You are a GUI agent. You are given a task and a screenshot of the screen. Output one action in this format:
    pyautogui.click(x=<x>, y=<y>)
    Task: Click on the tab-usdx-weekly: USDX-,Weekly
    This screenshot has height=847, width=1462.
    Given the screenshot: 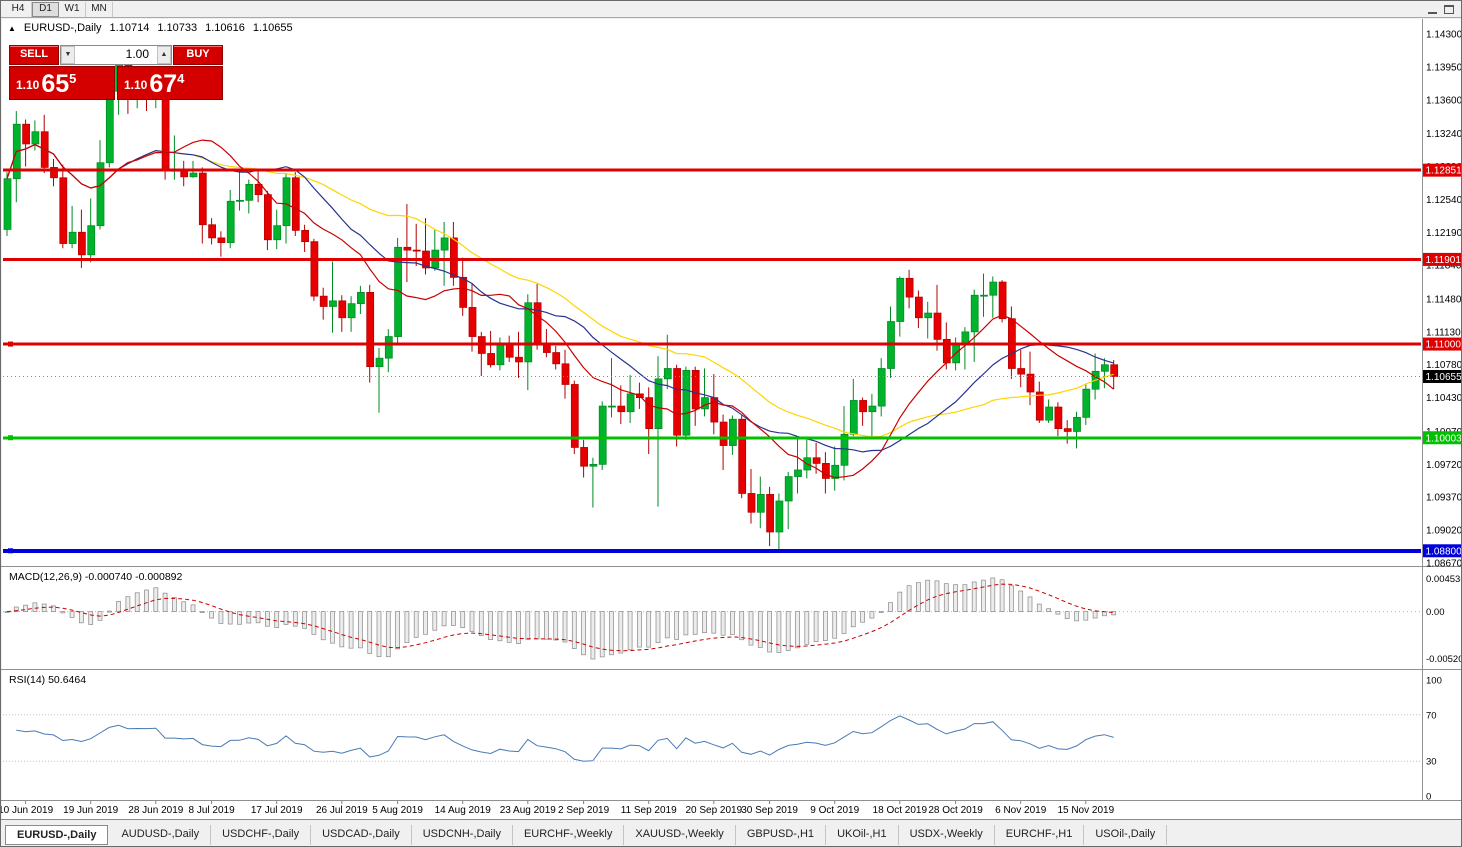 What is the action you would take?
    pyautogui.click(x=947, y=835)
    